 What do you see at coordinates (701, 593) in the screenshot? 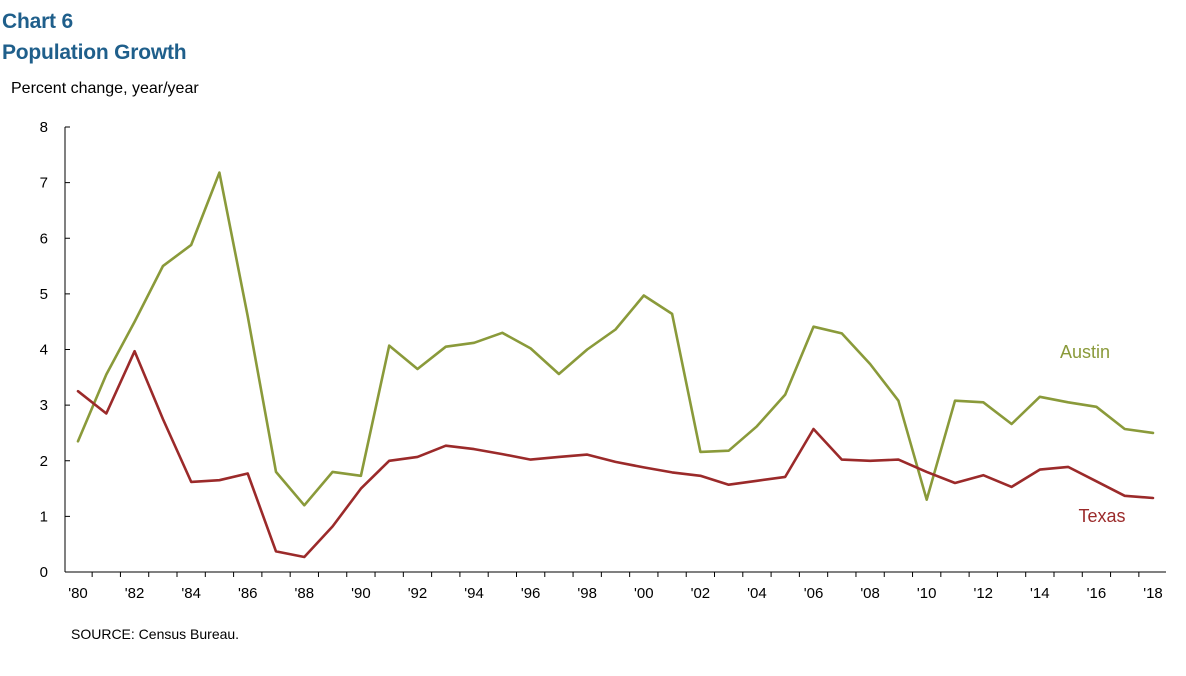
I see `x-tick-label: '02` at bounding box center [701, 593].